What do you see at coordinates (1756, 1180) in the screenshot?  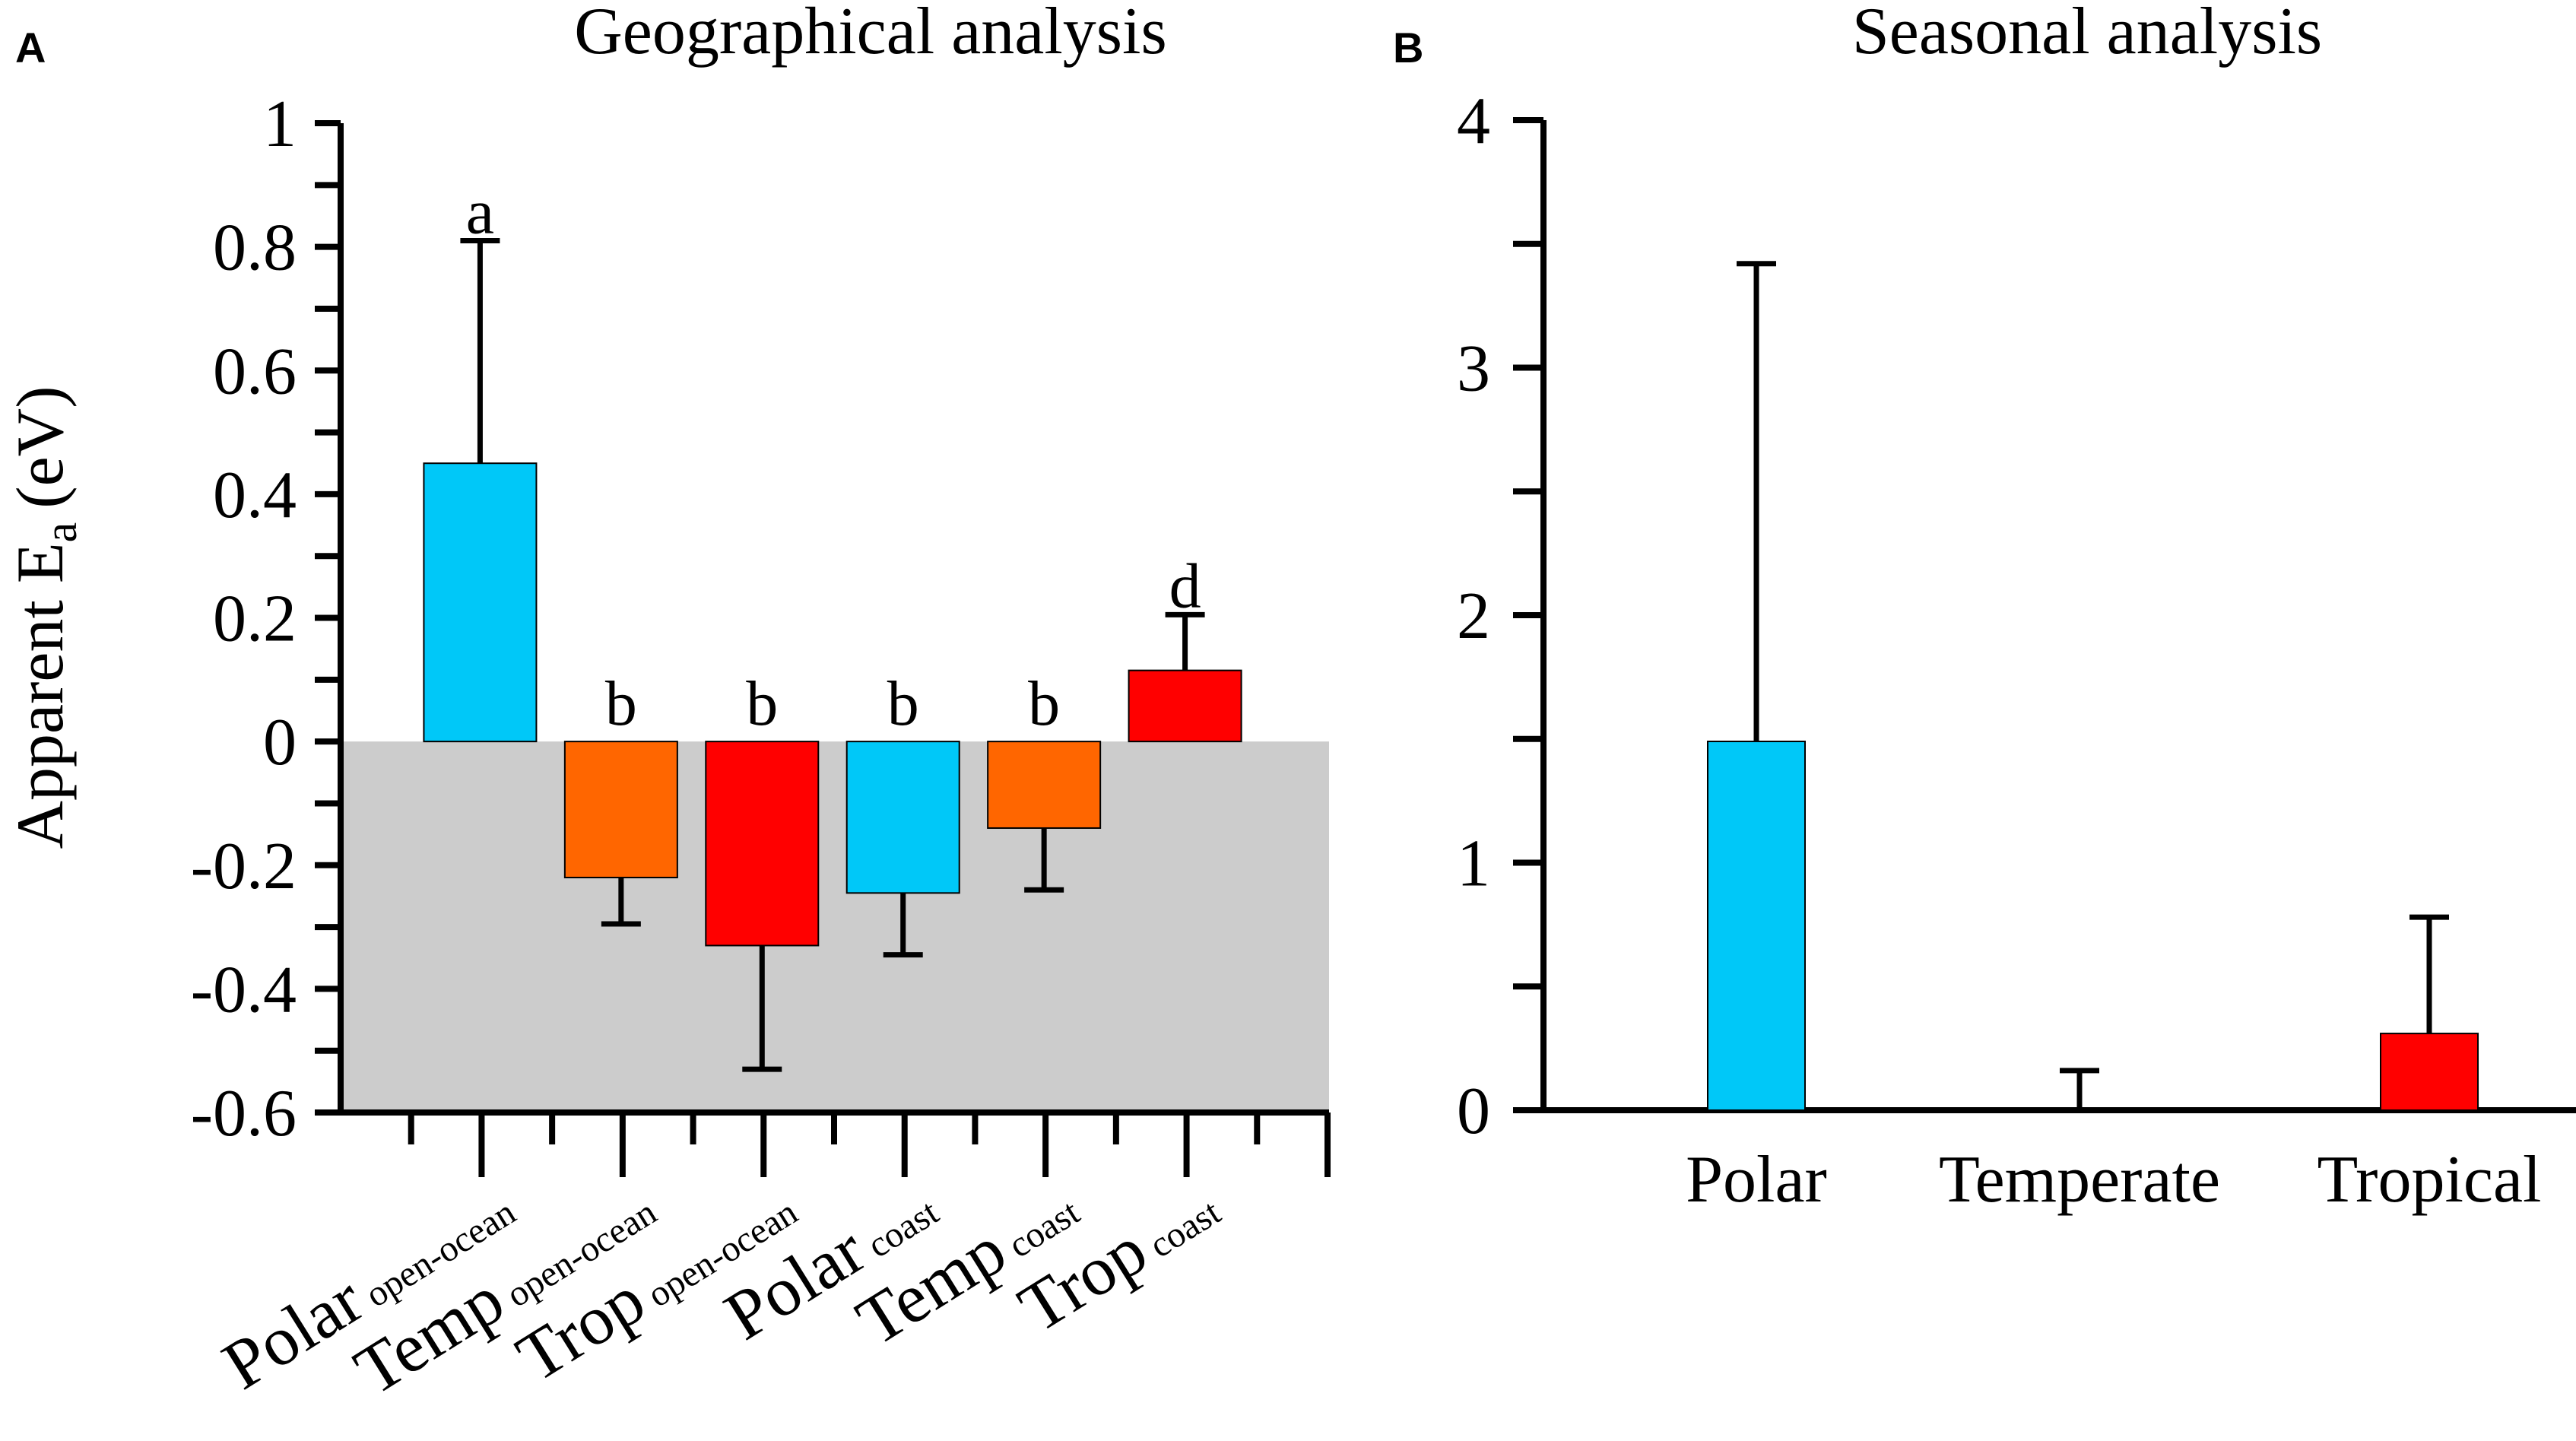 I see `x-category-label-b: Polar` at bounding box center [1756, 1180].